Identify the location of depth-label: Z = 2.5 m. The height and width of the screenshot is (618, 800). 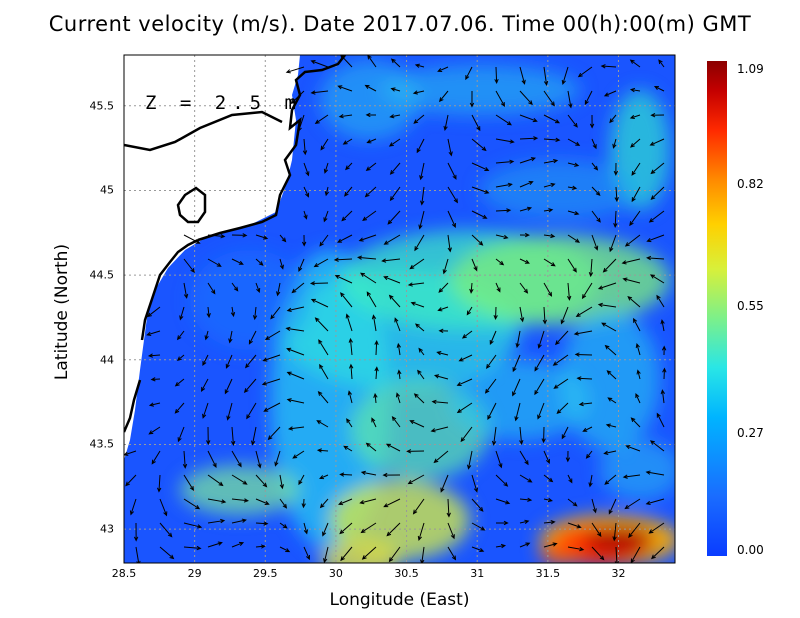
(223, 103).